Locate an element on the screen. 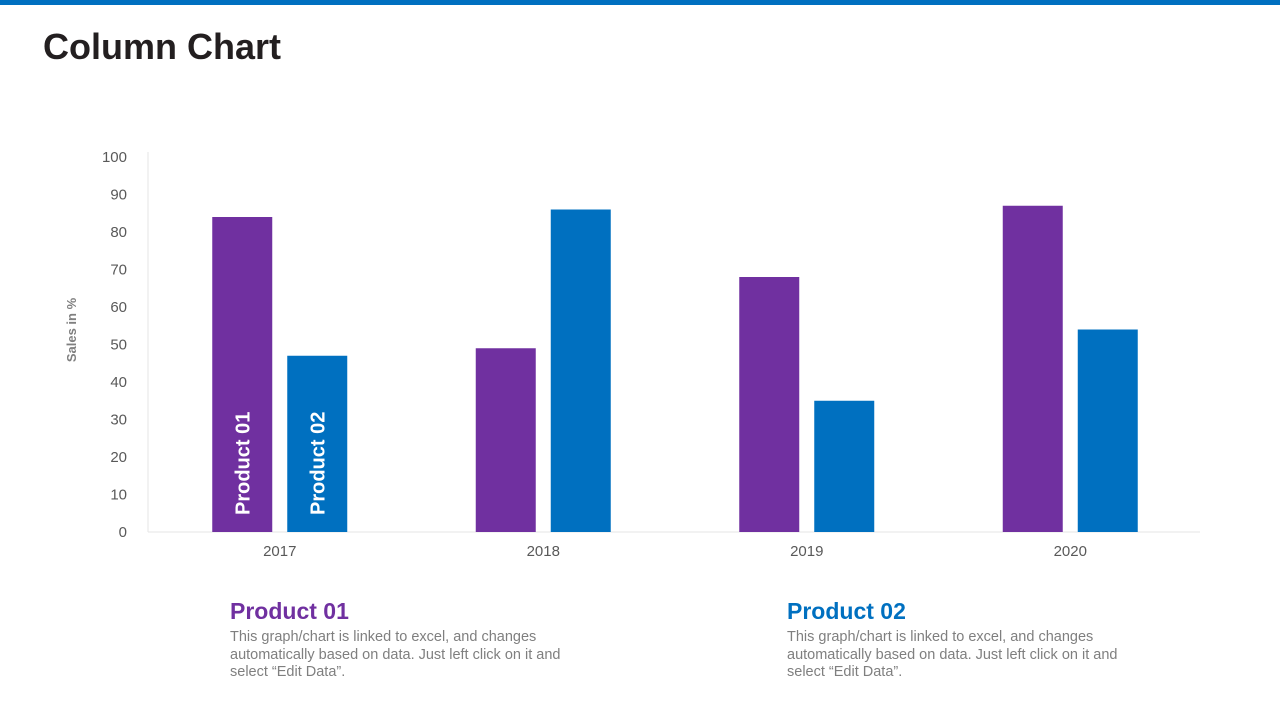  x-tick-label: 2017 is located at coordinates (279, 551).